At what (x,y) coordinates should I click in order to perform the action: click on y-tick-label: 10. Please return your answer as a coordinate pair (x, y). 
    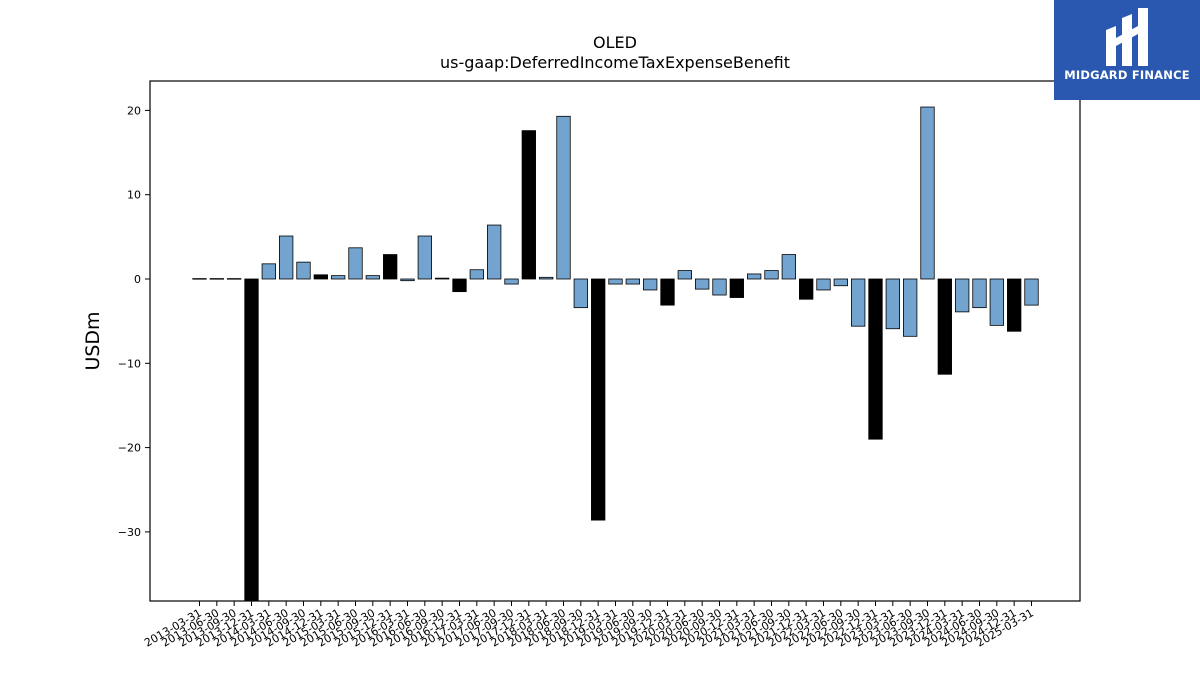
    Looking at the image, I should click on (134, 195).